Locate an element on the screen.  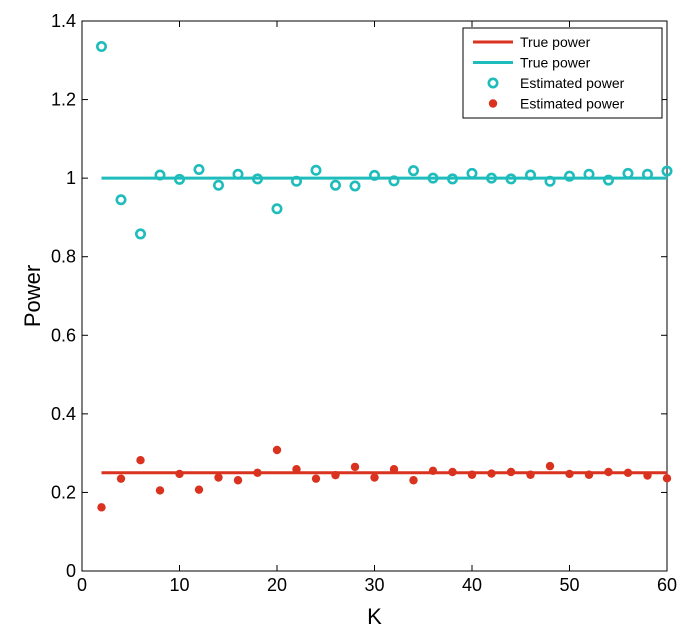
x-tick-label: 50 is located at coordinates (569, 585).